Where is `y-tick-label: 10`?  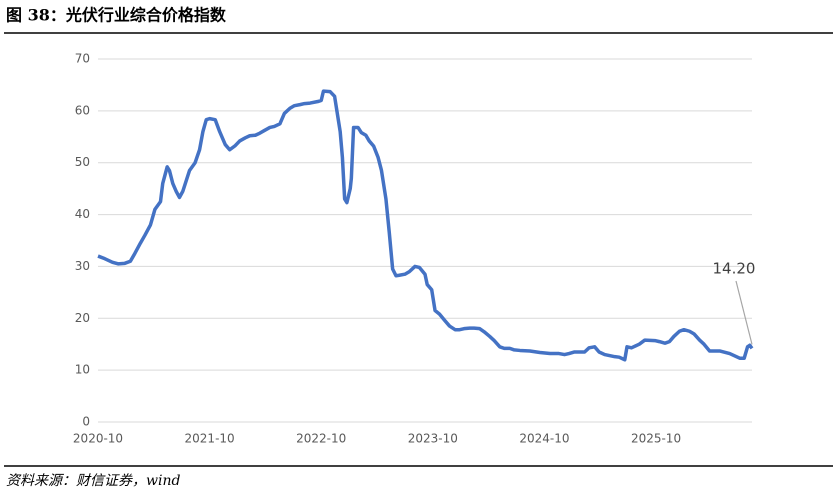 y-tick-label: 10 is located at coordinates (82, 370).